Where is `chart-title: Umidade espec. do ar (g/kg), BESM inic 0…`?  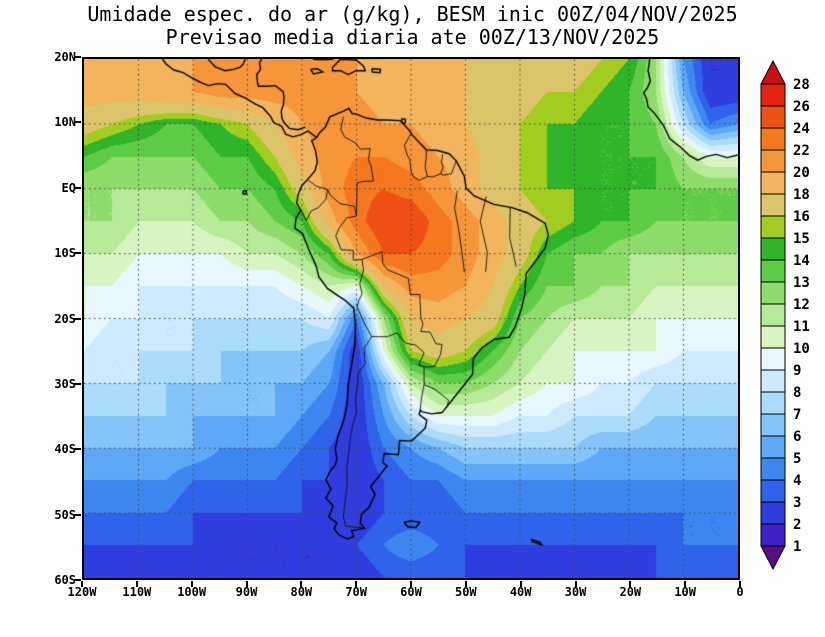 chart-title: Umidade espec. do ar (g/kg), BESM inic 0… is located at coordinates (412, 14).